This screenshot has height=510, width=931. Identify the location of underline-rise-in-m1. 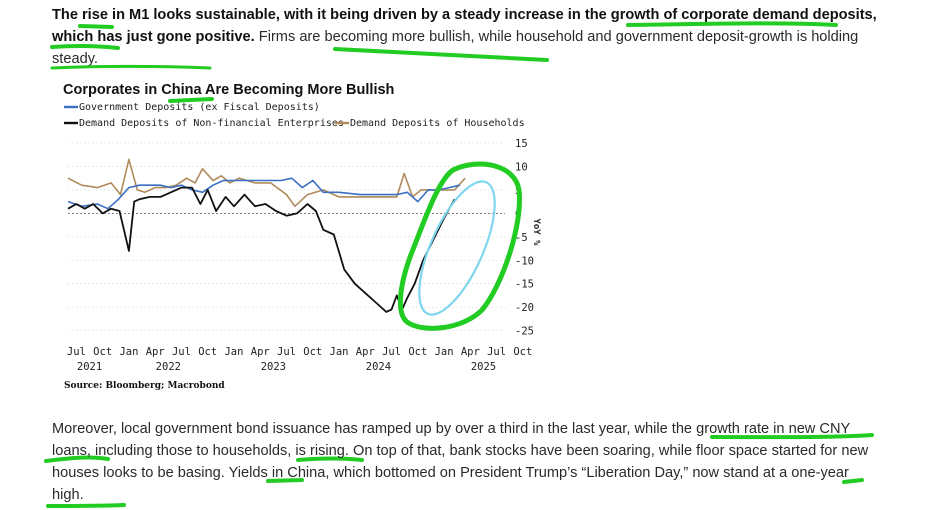
(96, 26).